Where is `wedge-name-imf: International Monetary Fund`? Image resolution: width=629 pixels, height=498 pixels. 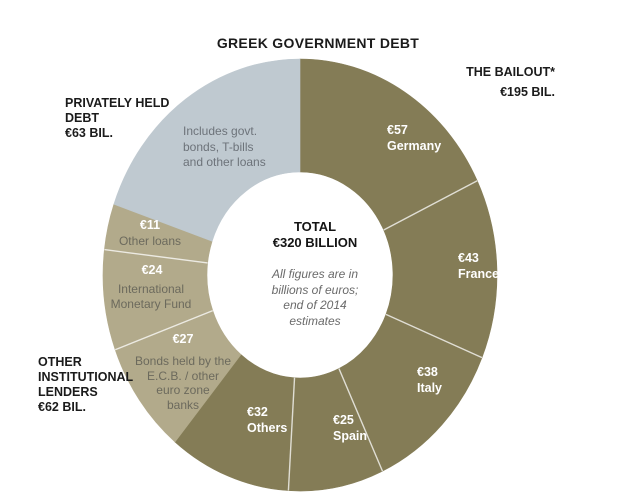 wedge-name-imf: International Monetary Fund is located at coordinates (151, 296).